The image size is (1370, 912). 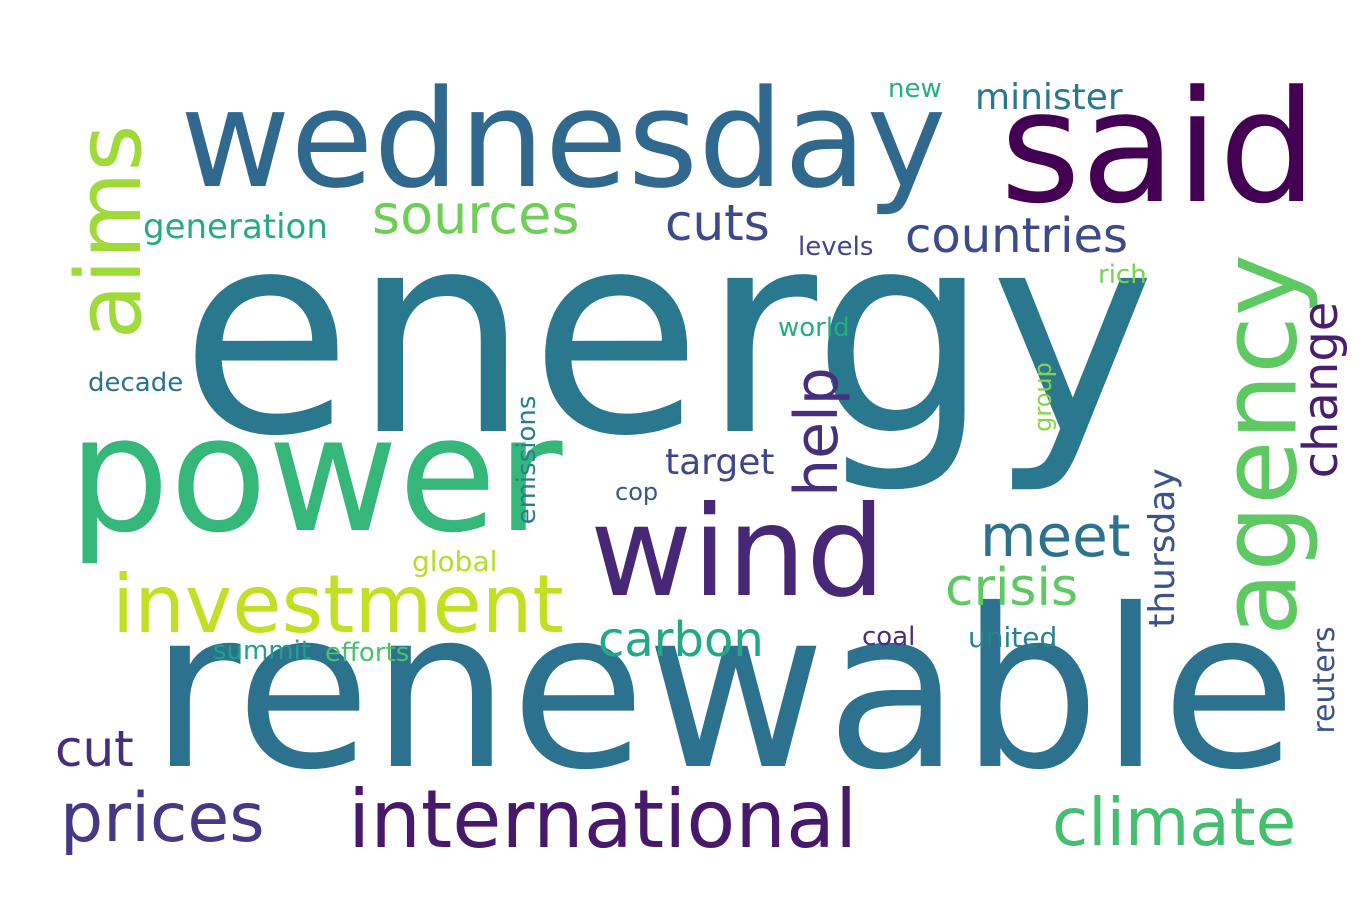 I want to click on word-meet: meet, so click(x=1055, y=536).